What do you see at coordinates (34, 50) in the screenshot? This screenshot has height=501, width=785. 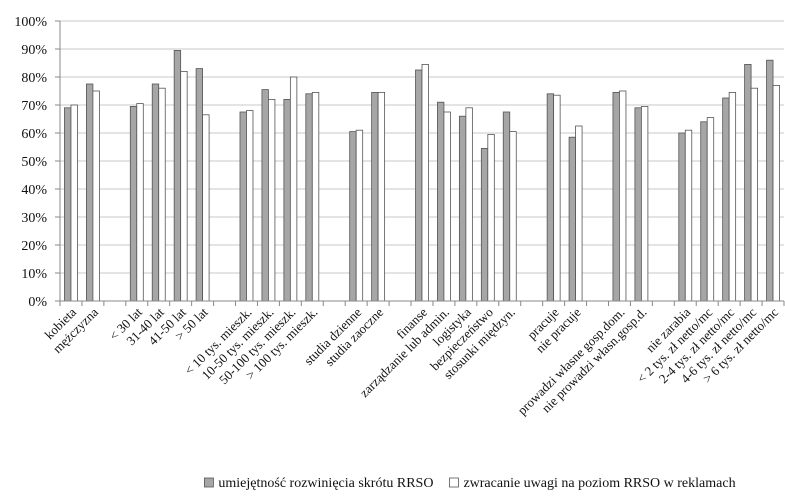 I see `y-axis-tick-label: 90%` at bounding box center [34, 50].